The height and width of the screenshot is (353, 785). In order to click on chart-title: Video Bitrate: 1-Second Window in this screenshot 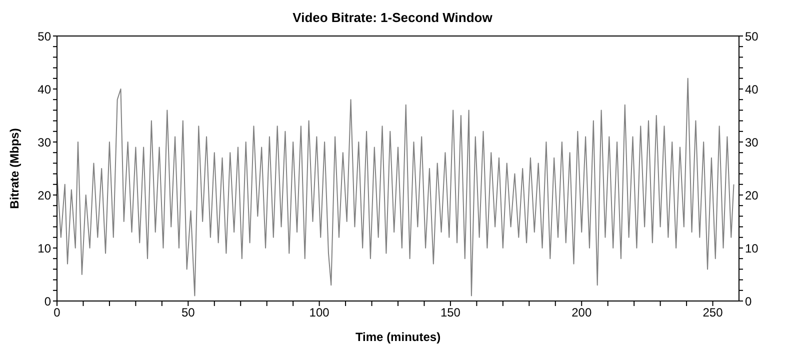, I will do `click(393, 17)`.